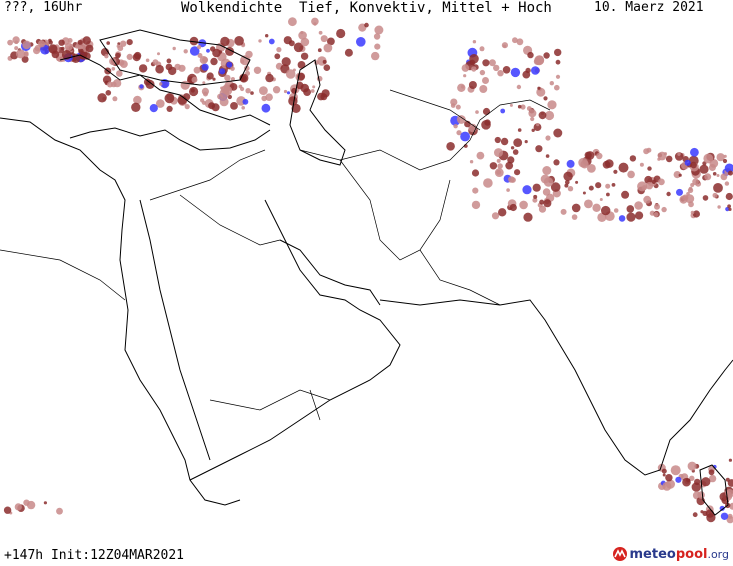  I want to click on logo-text-pool: pool, so click(691, 554).